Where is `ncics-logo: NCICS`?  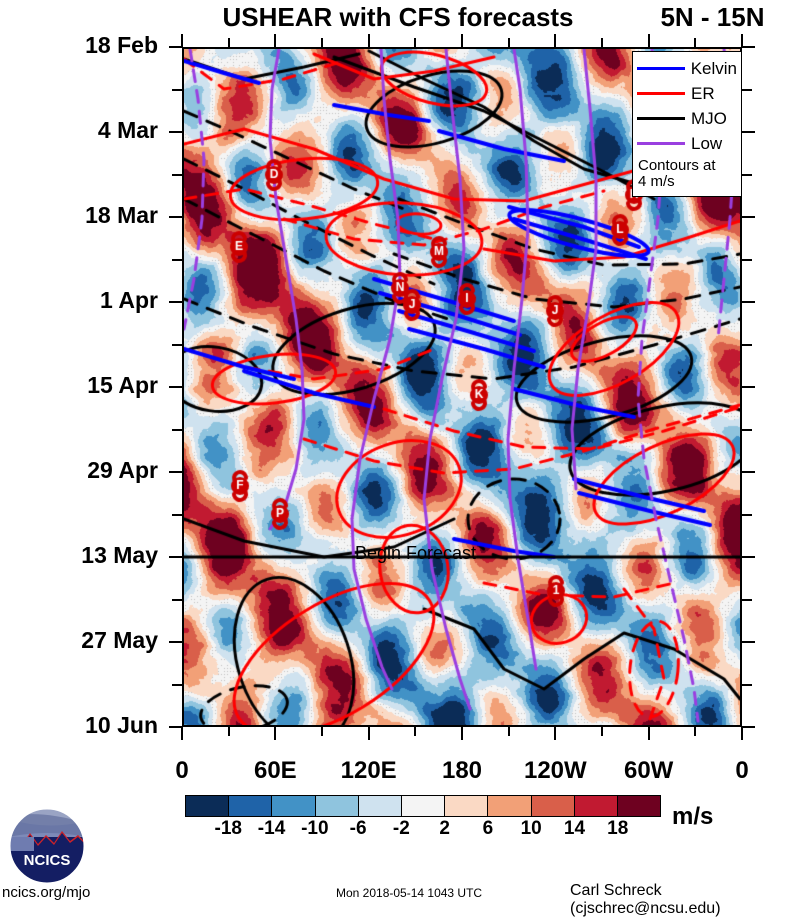 ncics-logo: NCICS is located at coordinates (47, 846).